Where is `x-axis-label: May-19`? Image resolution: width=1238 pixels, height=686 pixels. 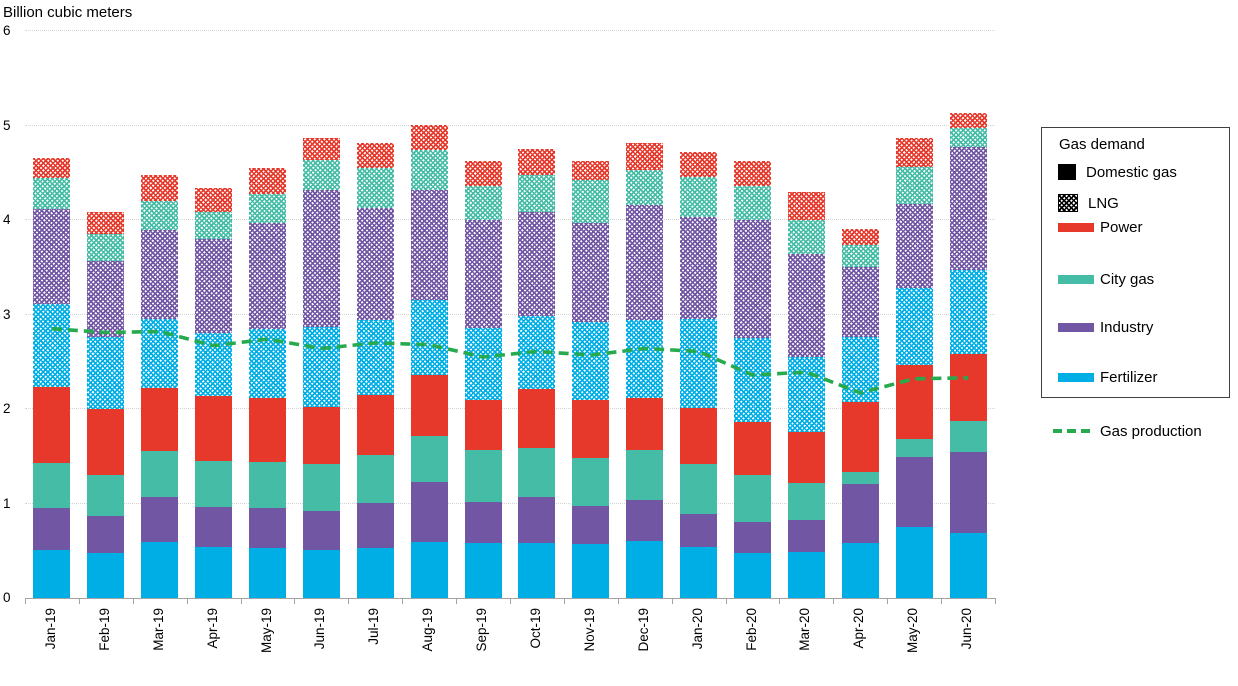
x-axis-label: May-19 is located at coordinates (266, 631).